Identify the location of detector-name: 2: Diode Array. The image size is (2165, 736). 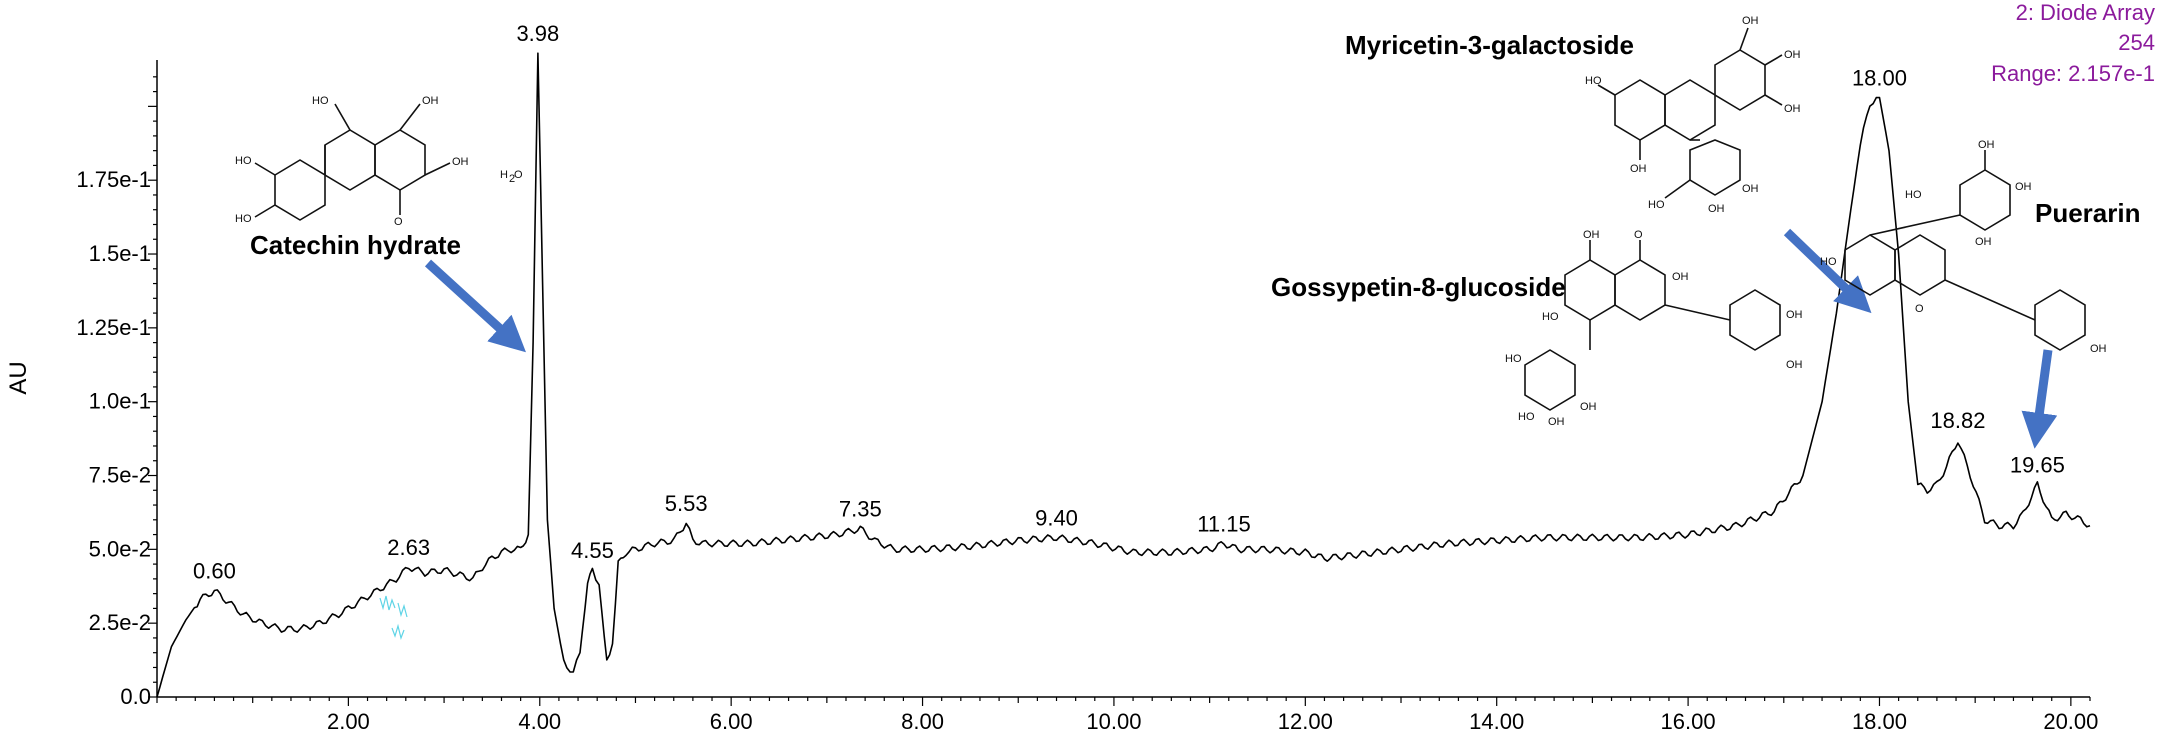
(2085, 12).